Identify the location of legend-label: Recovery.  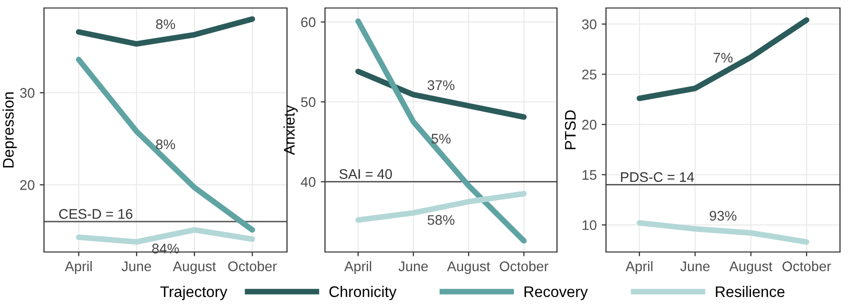
(556, 293).